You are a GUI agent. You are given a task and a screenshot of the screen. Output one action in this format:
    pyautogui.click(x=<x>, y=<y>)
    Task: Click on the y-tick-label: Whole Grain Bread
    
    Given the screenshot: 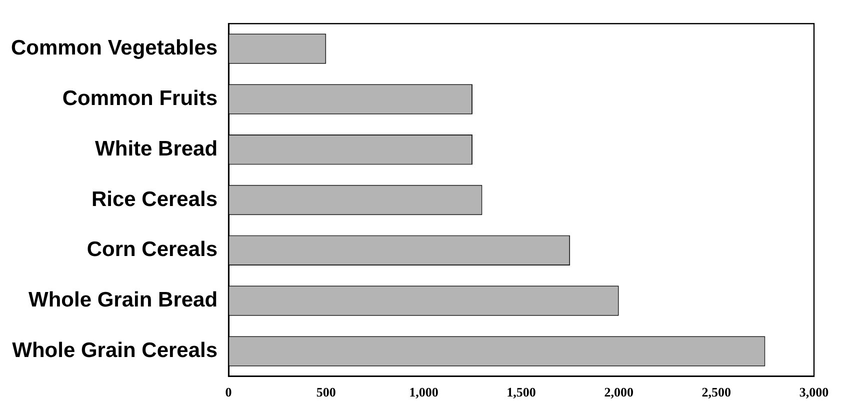 What is the action you would take?
    pyautogui.click(x=123, y=300)
    